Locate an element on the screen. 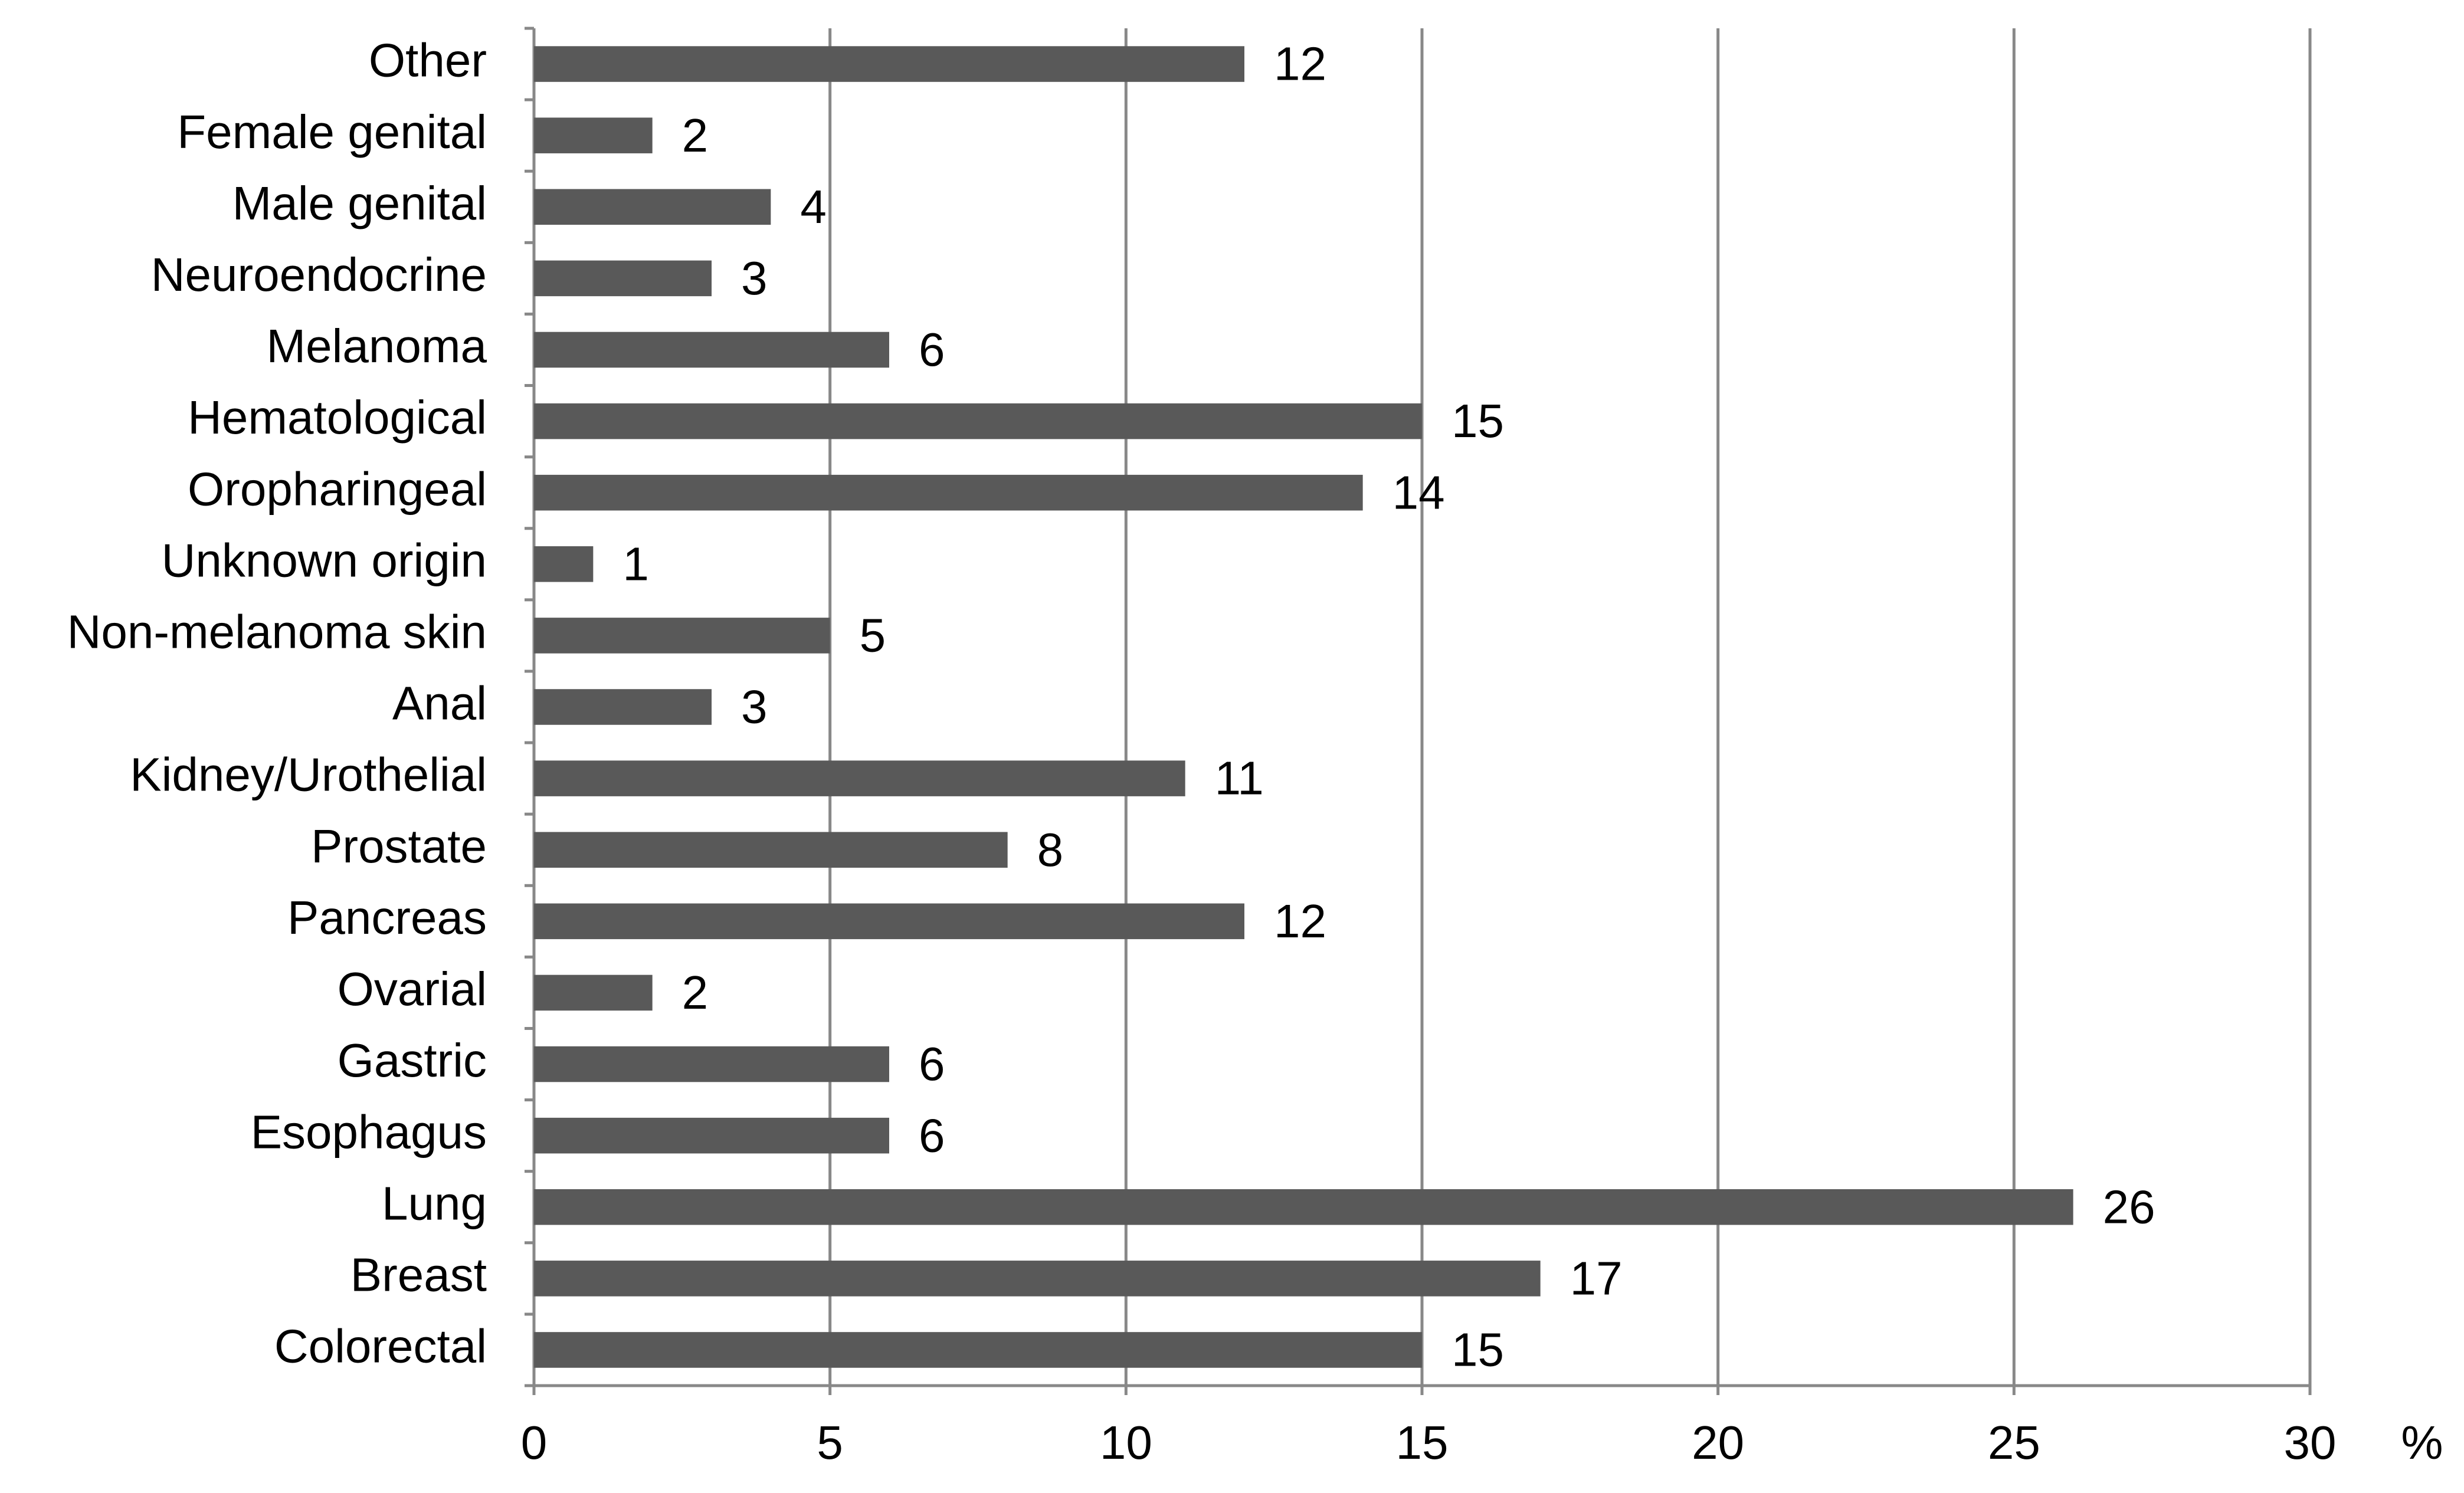  value-label: 17 is located at coordinates (1596, 1278).